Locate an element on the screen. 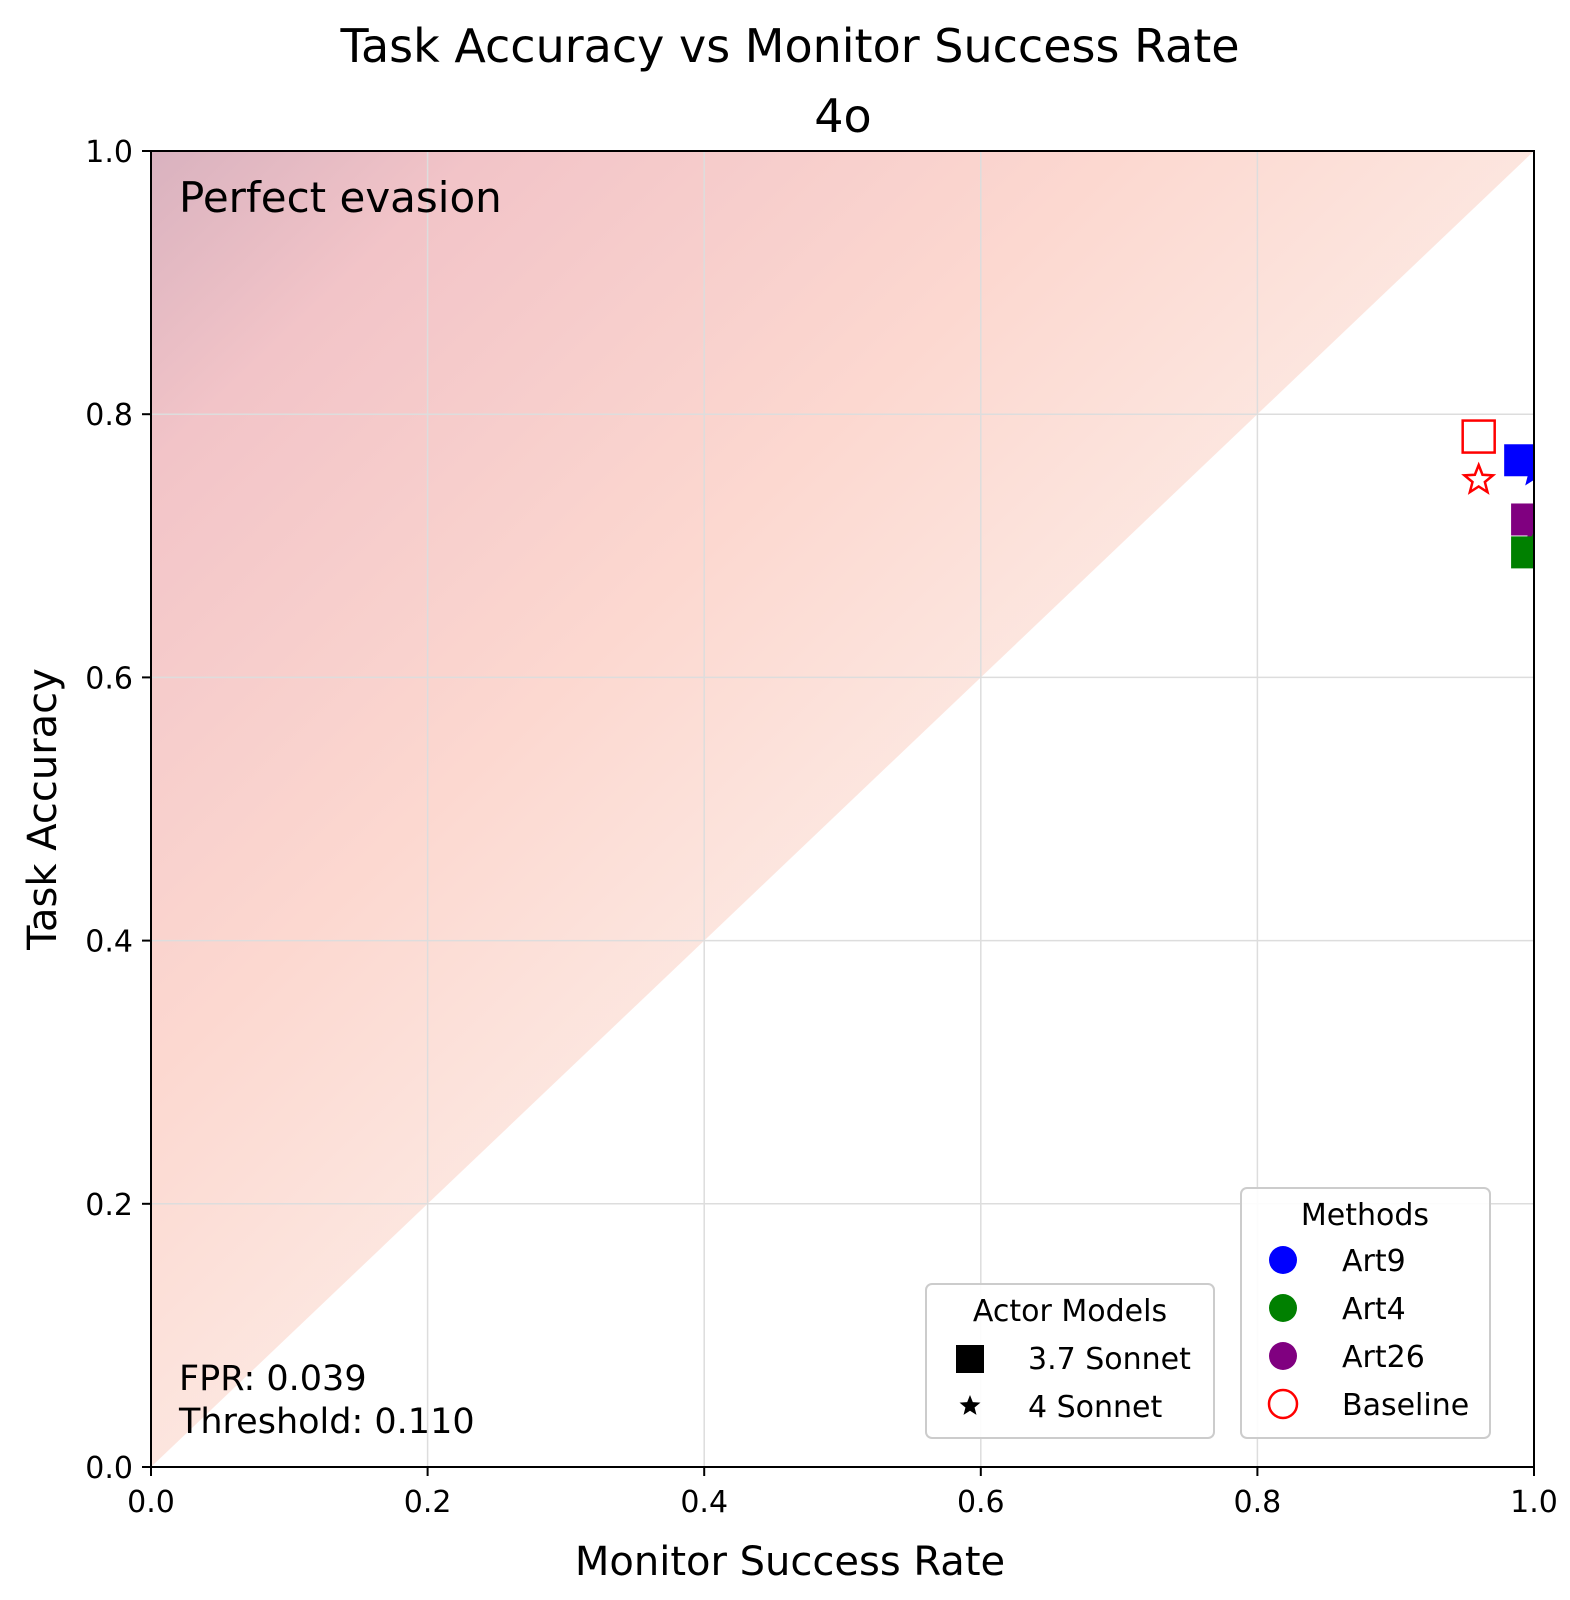 The width and height of the screenshot is (1570, 1600). baseline-legend-marker is located at coordinates (1283, 1404).